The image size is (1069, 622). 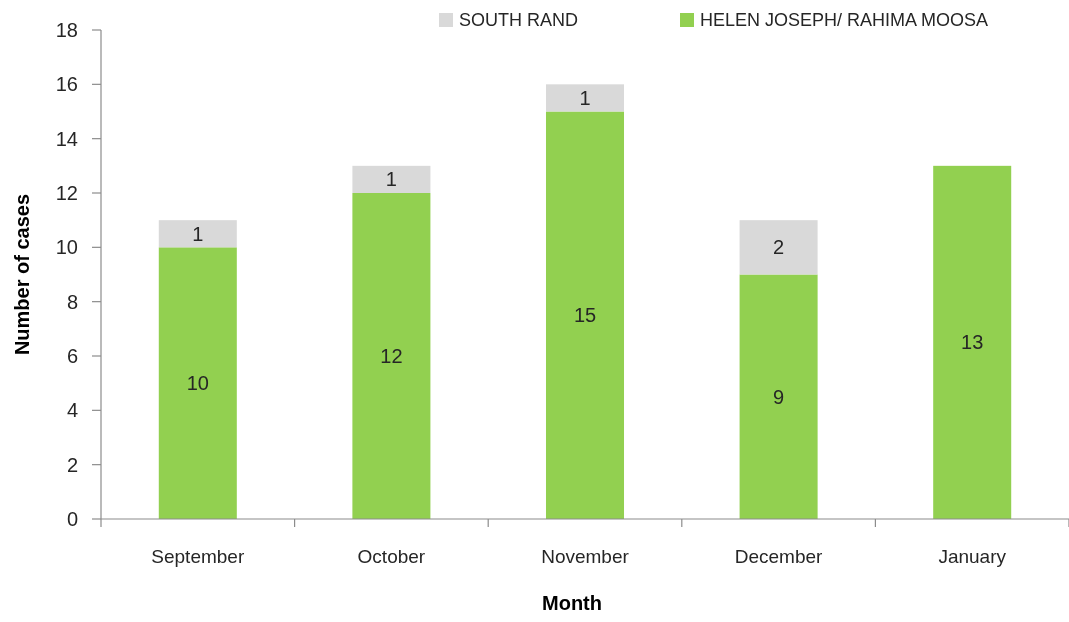 What do you see at coordinates (972, 556) in the screenshot?
I see `x-tick-label: January` at bounding box center [972, 556].